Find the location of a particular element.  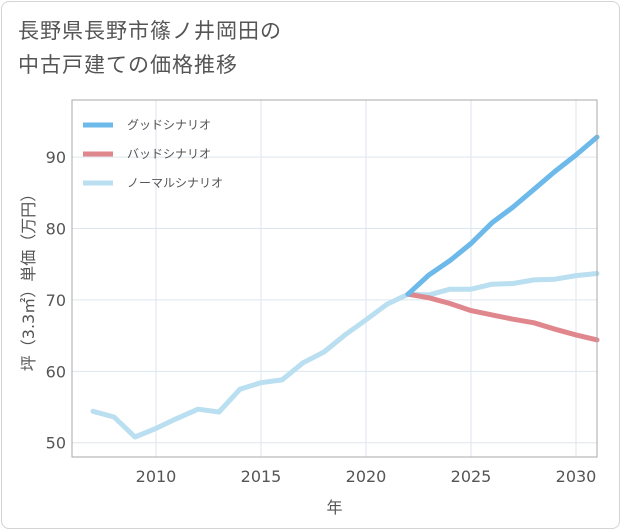

y-tick-label: 80 is located at coordinates (56, 229).